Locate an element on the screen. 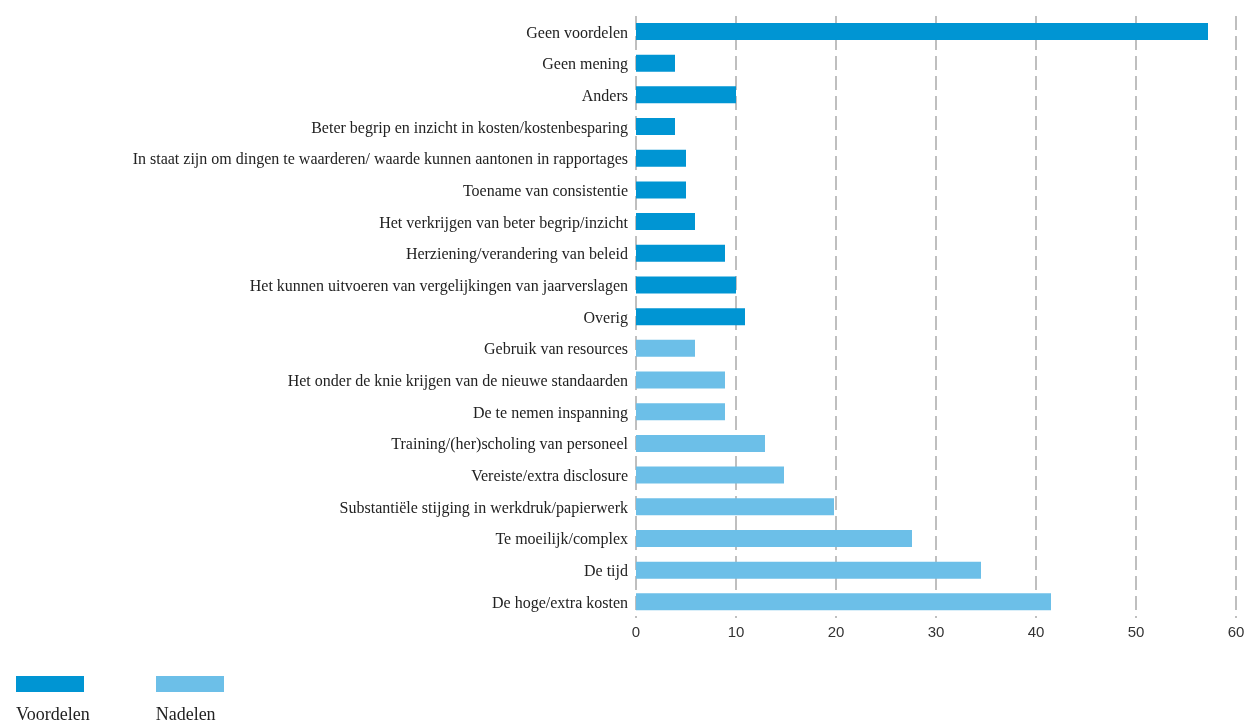 Image resolution: width=1256 pixels, height=727 pixels. legend-label: Nadelen is located at coordinates (186, 714).